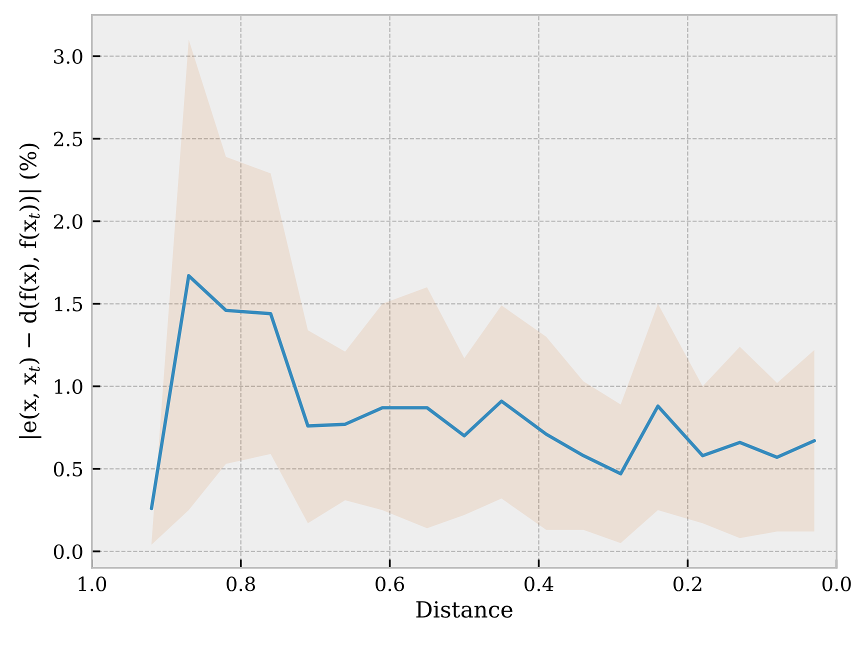  What do you see at coordinates (68, 56) in the screenshot?
I see `y-tick-label: 3.0` at bounding box center [68, 56].